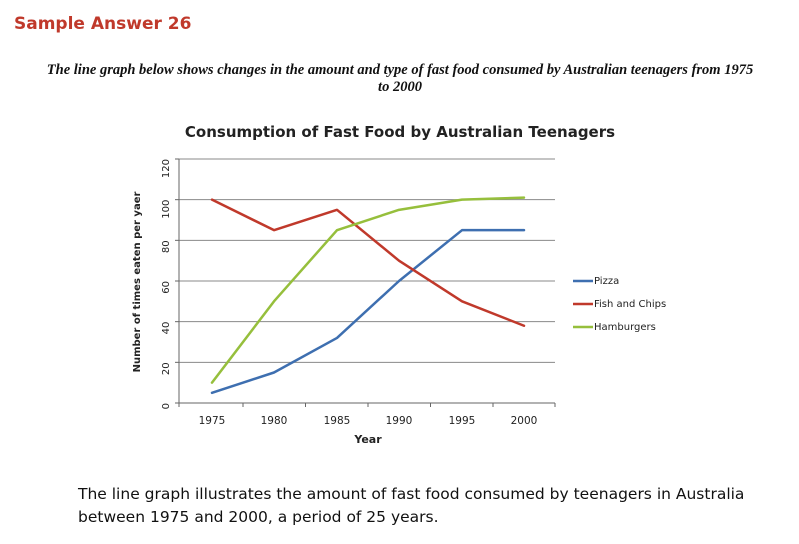 Image resolution: width=799 pixels, height=544 pixels. Describe the element at coordinates (166, 287) in the screenshot. I see `y-tick-label: 60` at that location.